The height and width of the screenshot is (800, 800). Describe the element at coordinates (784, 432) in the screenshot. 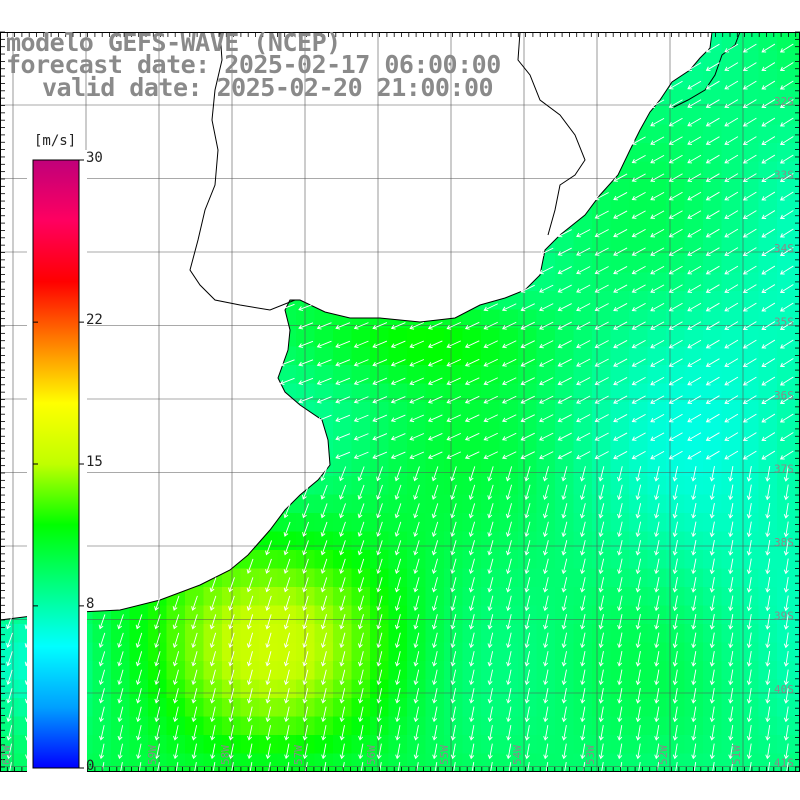

I see `latitude-labels: 32S 33S 34S 35S 36S 37S 38S 39S 40S 41S` at that location.